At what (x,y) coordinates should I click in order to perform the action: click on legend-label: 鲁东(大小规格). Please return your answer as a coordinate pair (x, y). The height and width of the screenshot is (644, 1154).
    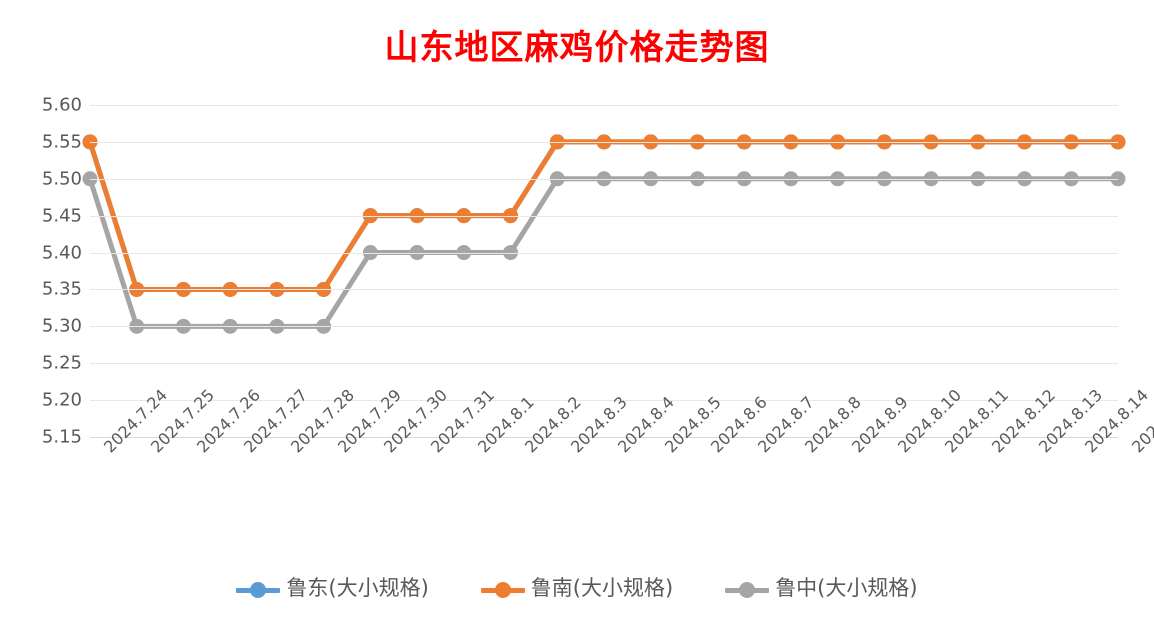
    Looking at the image, I should click on (357, 588).